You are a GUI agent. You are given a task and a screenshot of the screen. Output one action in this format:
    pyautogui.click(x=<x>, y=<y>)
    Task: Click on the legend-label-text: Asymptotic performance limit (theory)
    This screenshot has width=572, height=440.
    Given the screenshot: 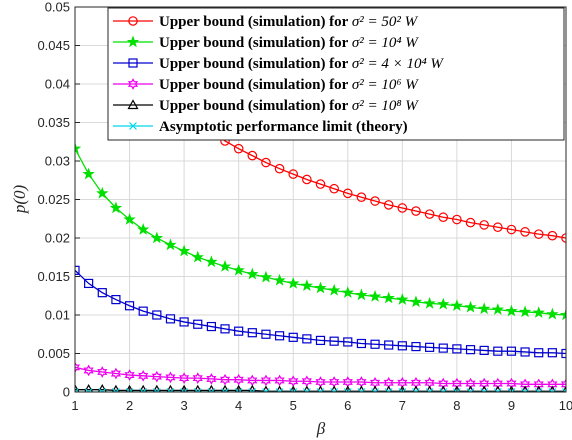 What is the action you would take?
    pyautogui.click(x=283, y=127)
    